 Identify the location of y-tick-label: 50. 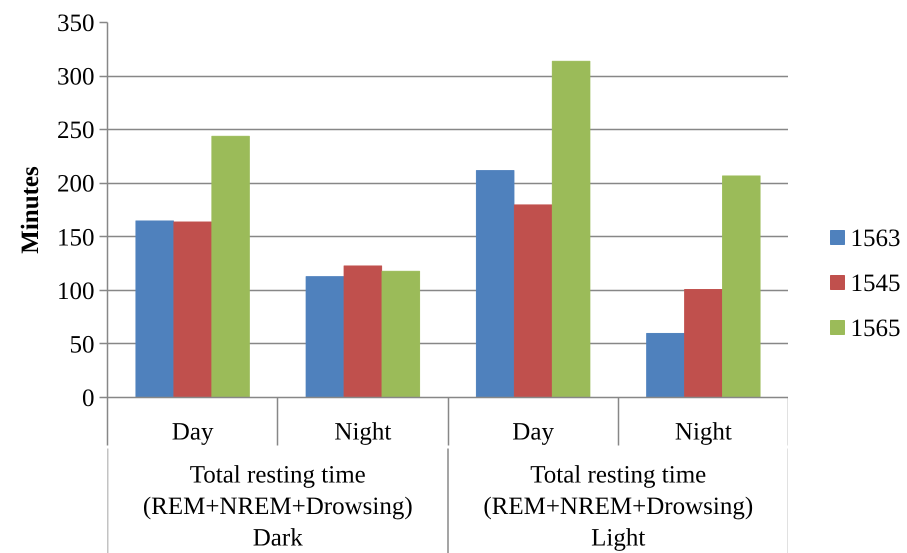
(82, 344).